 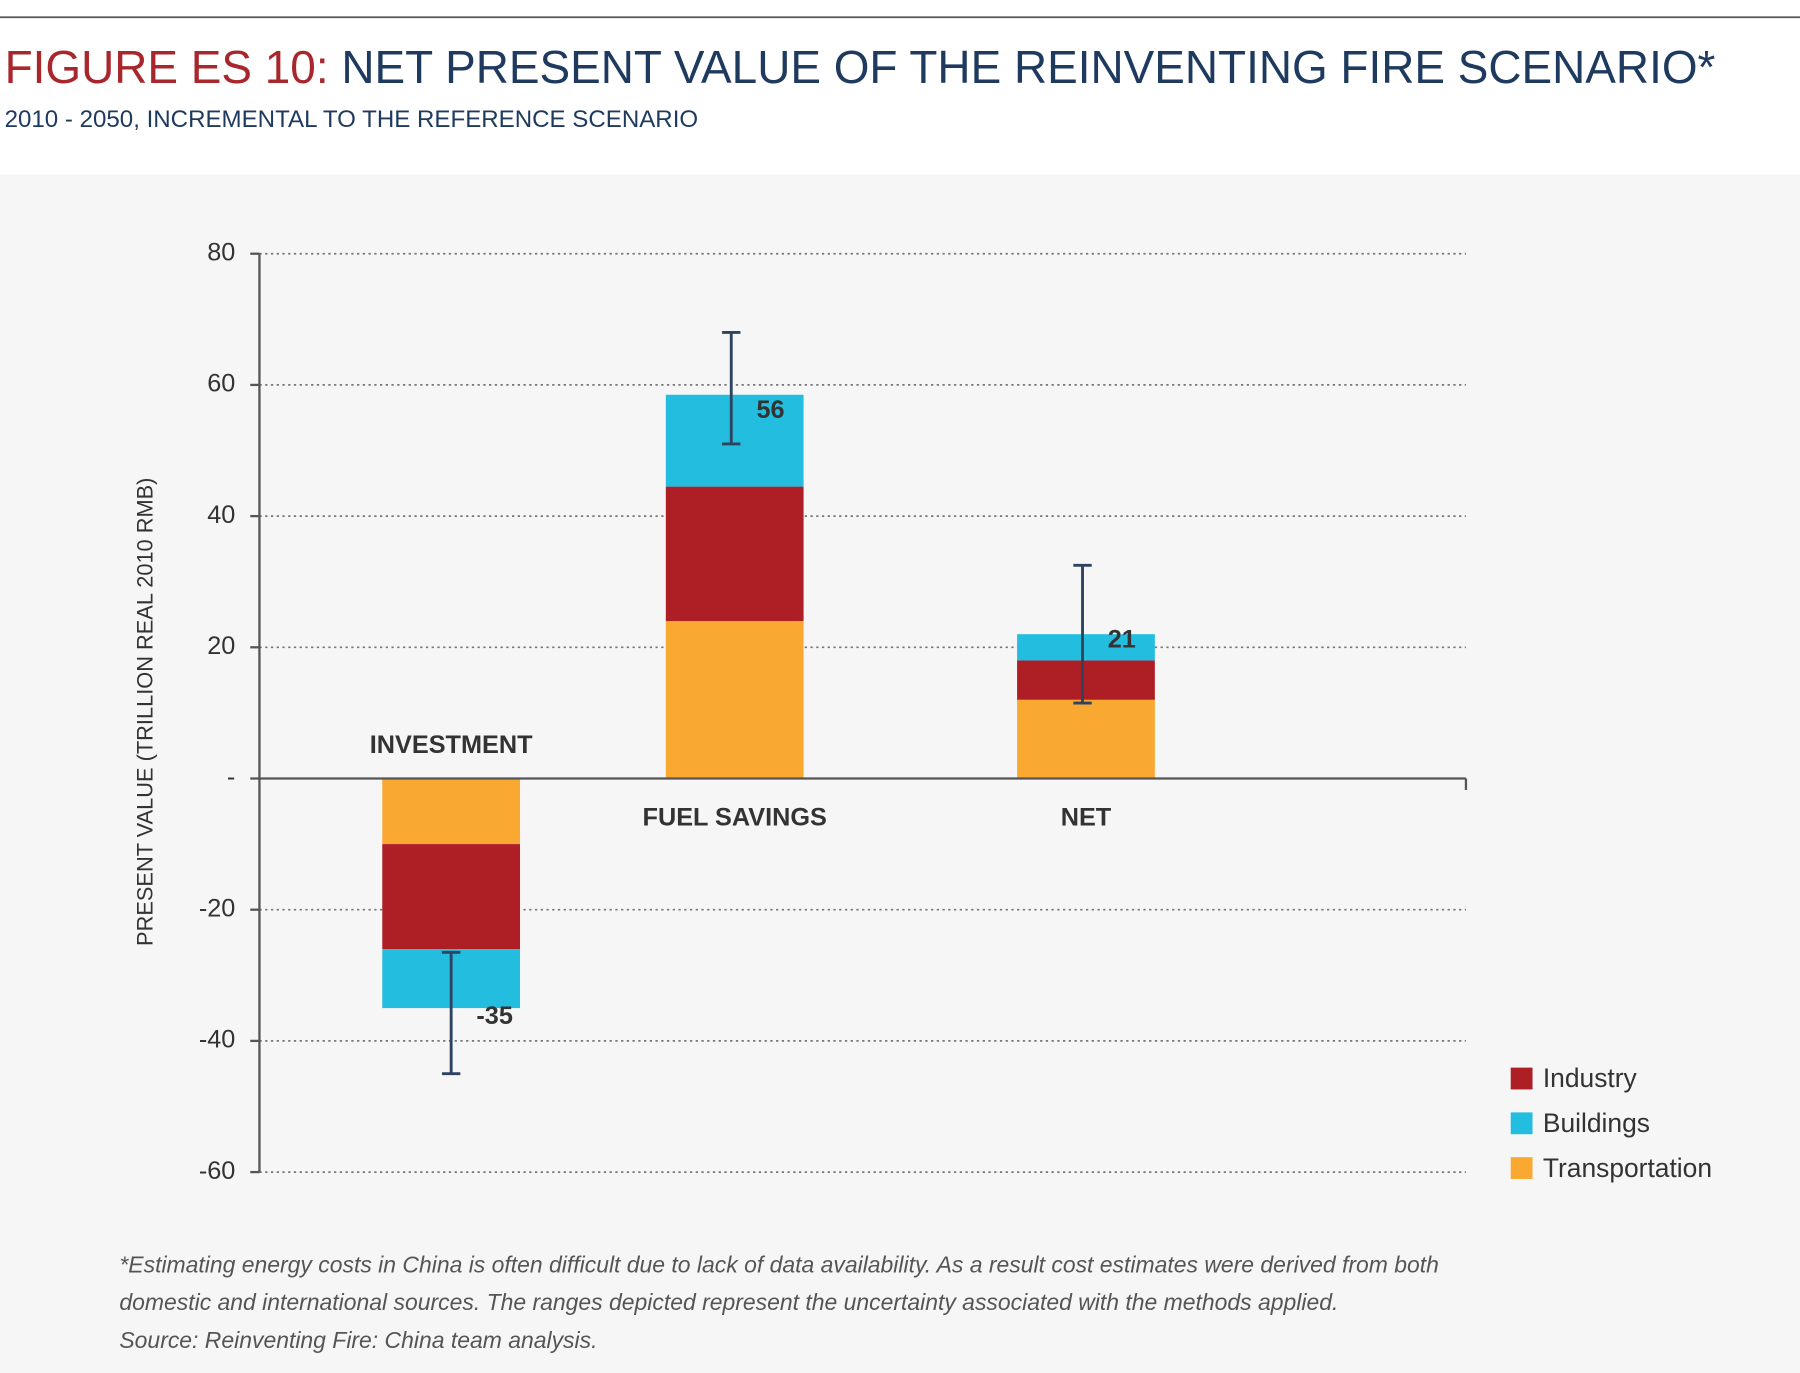 I want to click on y-tick-label: -60, so click(x=217, y=1171).